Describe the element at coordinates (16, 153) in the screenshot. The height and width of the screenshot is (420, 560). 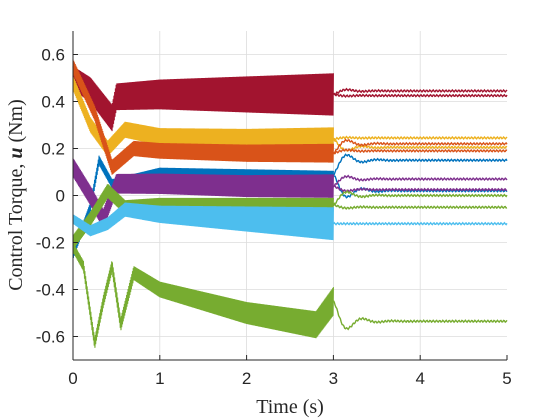
I see `y-axis-title-symbol: u` at that location.